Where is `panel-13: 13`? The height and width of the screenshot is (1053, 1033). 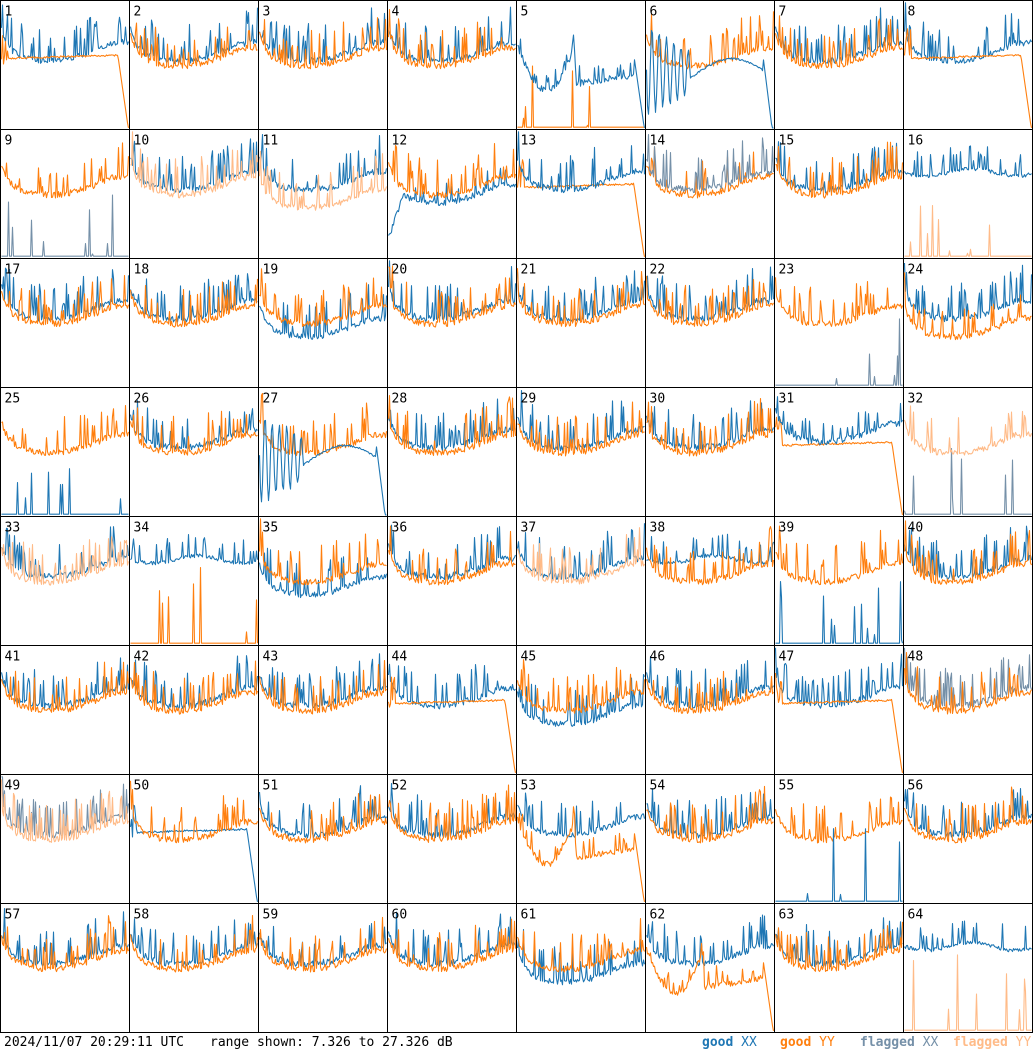
panel-13: 13 is located at coordinates (581, 194).